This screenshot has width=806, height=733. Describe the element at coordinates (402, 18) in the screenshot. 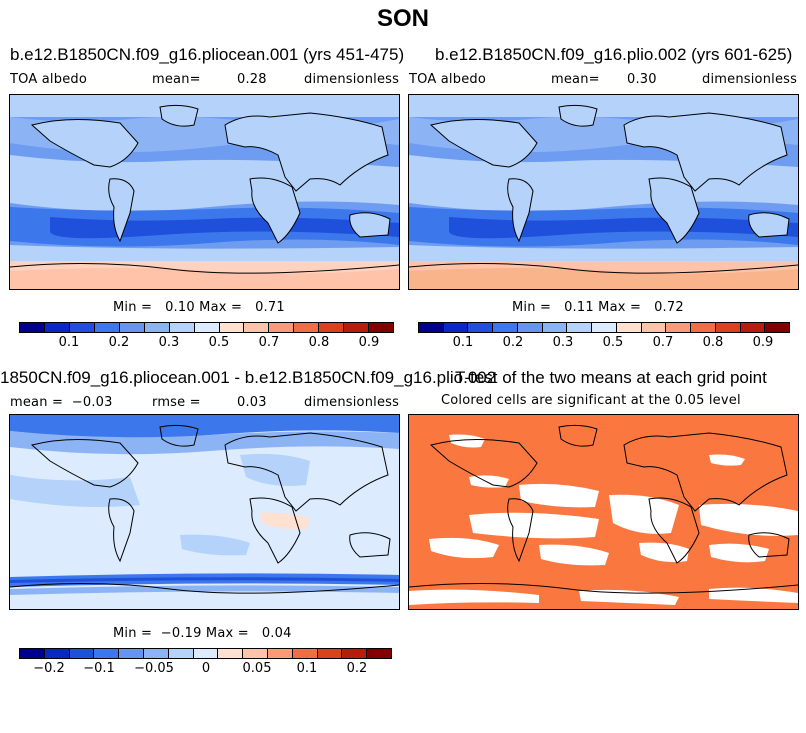

I see `page-title: SON` at that location.